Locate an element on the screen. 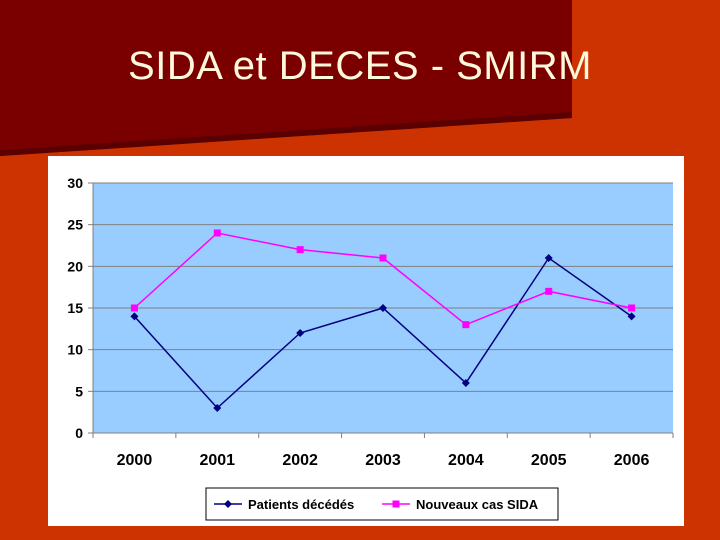 This screenshot has height=540, width=720. x-tick-label: 2003 is located at coordinates (383, 460).